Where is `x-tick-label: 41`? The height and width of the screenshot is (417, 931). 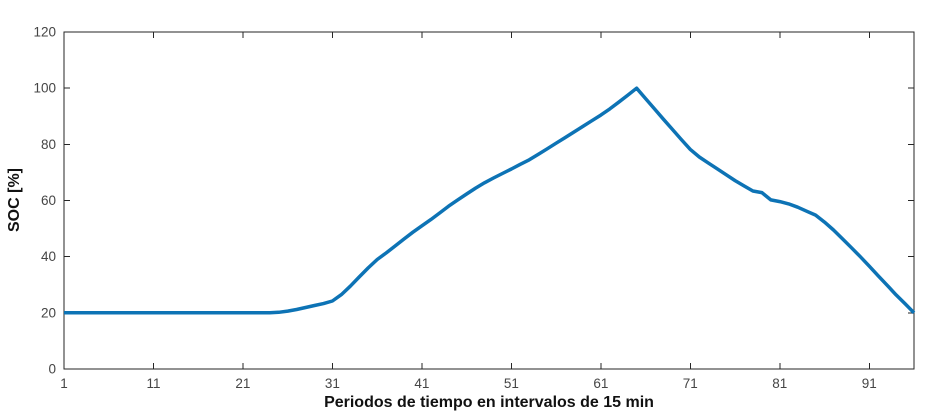
x-tick-label: 41 is located at coordinates (421, 383).